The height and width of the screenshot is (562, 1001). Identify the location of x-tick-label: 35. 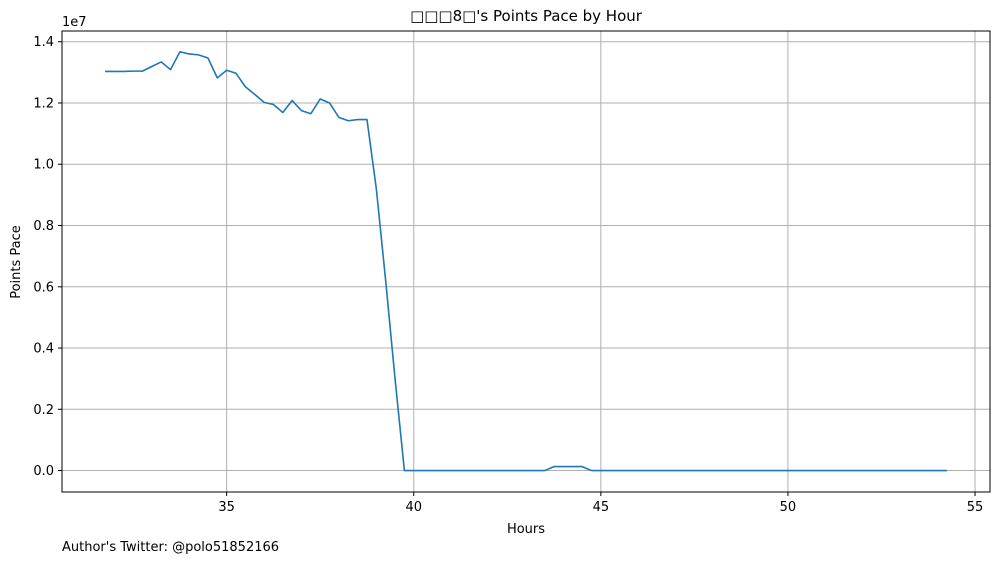
(226, 507).